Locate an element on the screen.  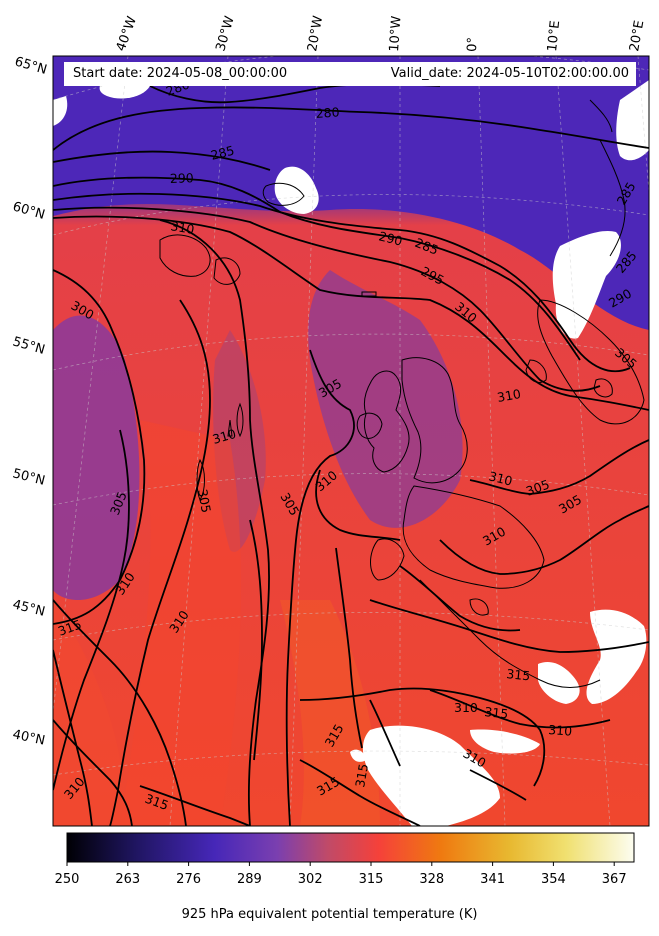
longitude-label: 40°W is located at coordinates (127, 33).